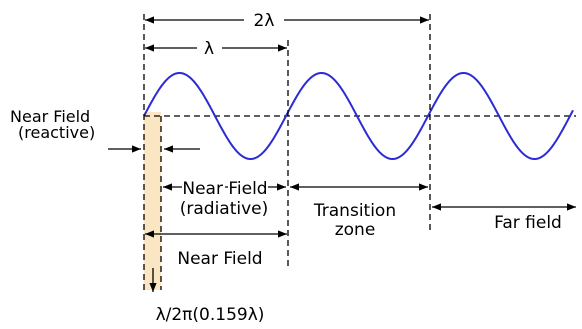  What do you see at coordinates (354, 211) in the screenshot?
I see `transition-label-line1: Transition` at bounding box center [354, 211].